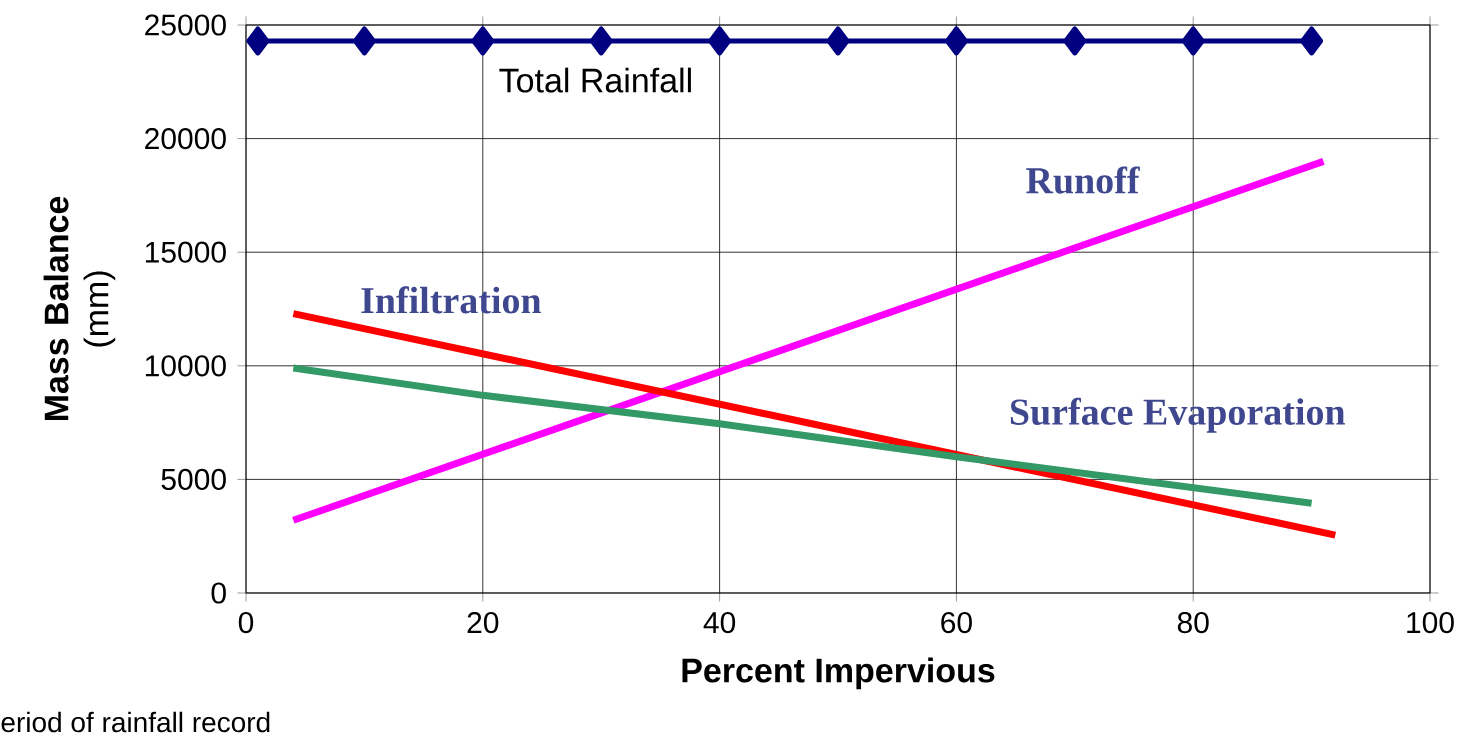  Describe the element at coordinates (185, 25) in the screenshot. I see `y-tick-label: 25000` at that location.